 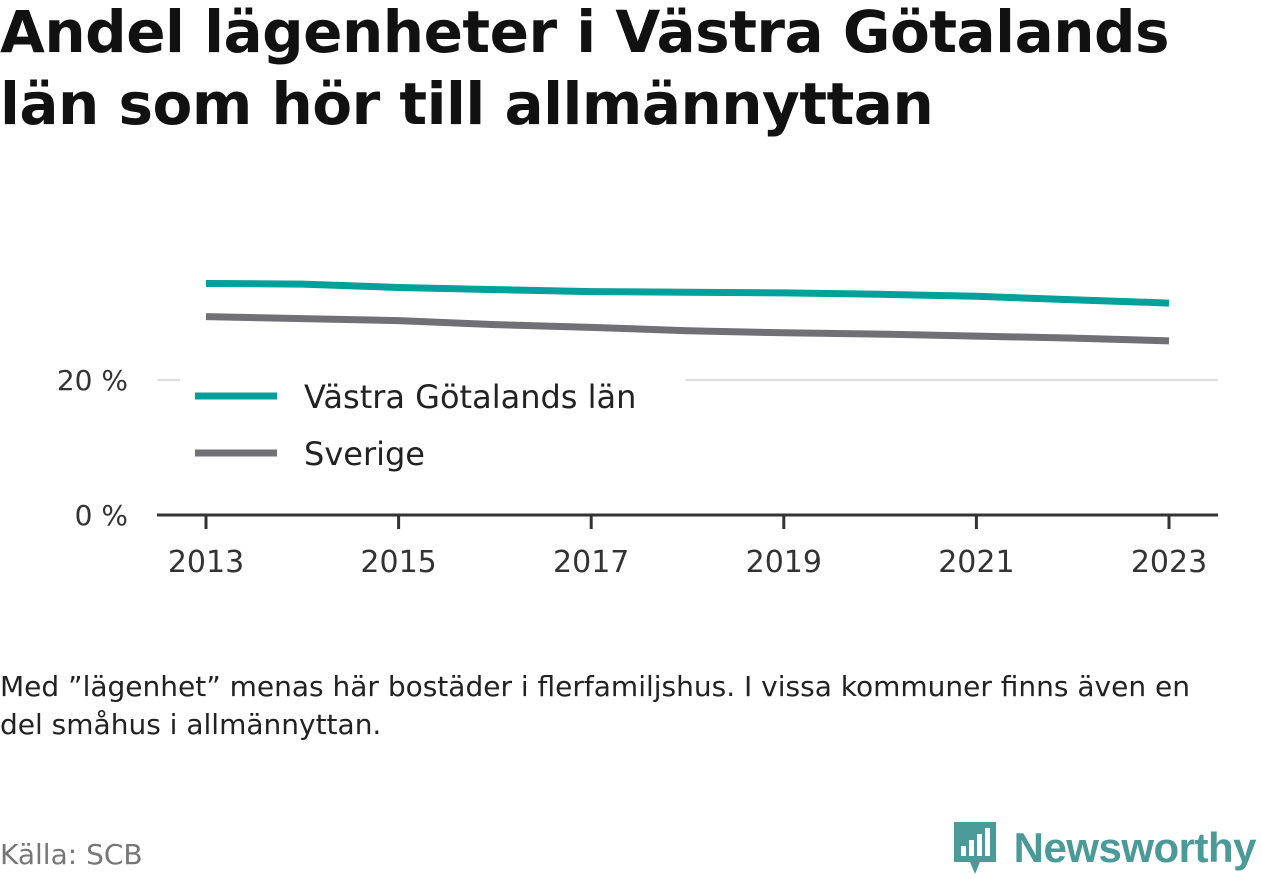 What do you see at coordinates (591, 562) in the screenshot?
I see `x-tick-label: 2017` at bounding box center [591, 562].